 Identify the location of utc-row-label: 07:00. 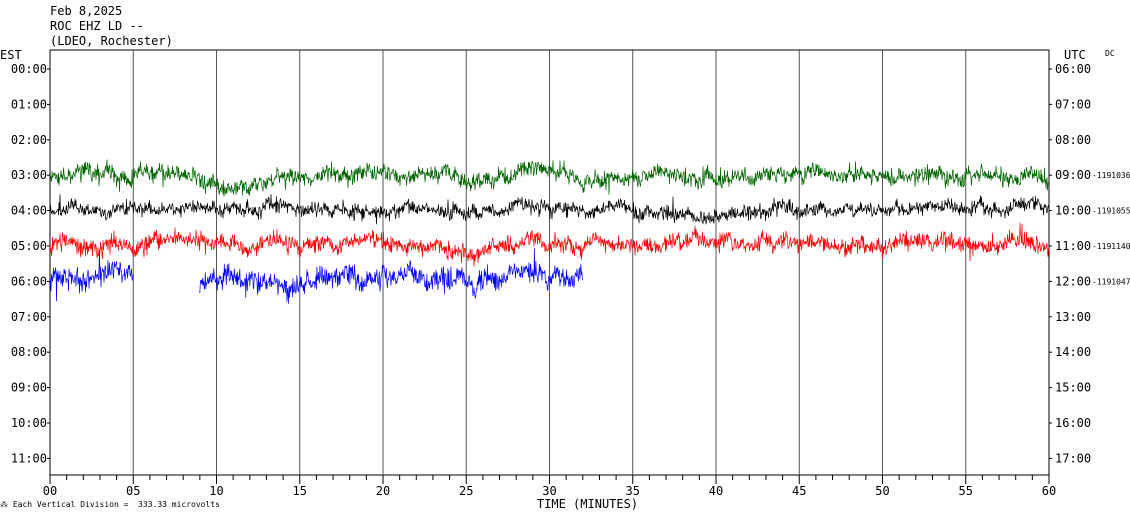
(1073, 104).